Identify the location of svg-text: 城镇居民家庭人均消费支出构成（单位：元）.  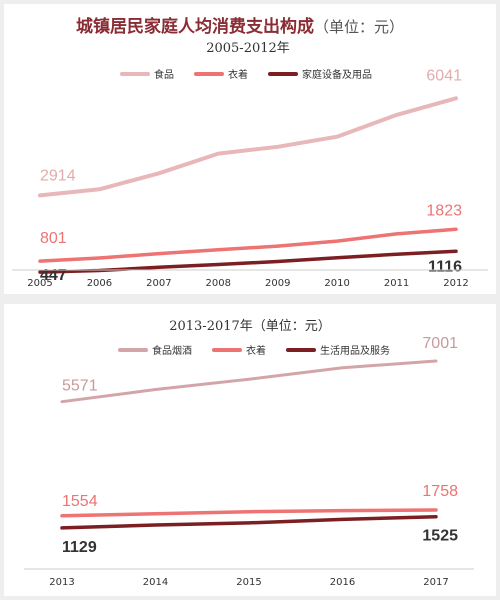
(240, 26).